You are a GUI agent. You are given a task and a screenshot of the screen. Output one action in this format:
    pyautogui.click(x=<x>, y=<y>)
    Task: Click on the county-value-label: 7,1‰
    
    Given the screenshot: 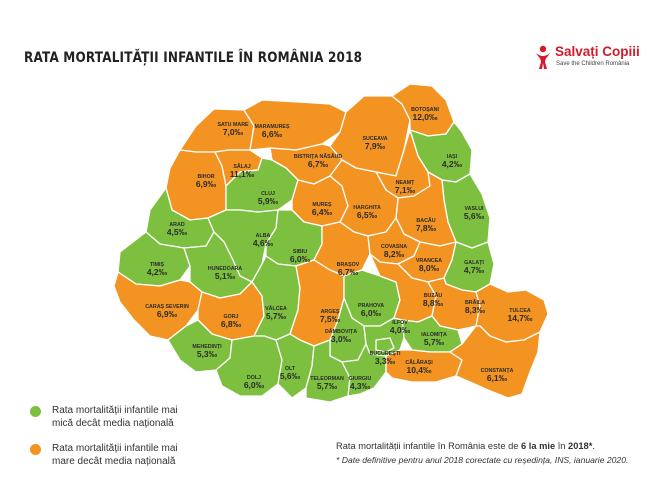 What is the action you would take?
    pyautogui.click(x=405, y=190)
    